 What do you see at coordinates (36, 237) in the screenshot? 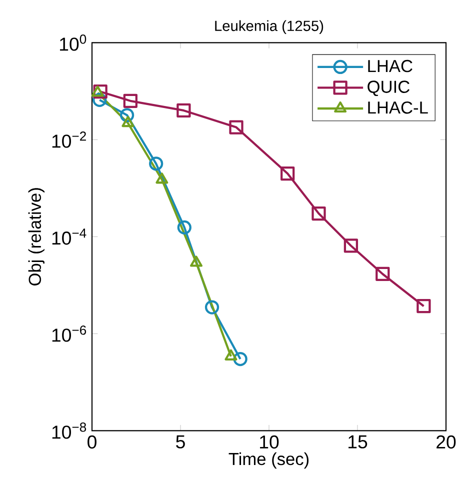
I see `y-axis-title: Obj (relative)` at bounding box center [36, 237].